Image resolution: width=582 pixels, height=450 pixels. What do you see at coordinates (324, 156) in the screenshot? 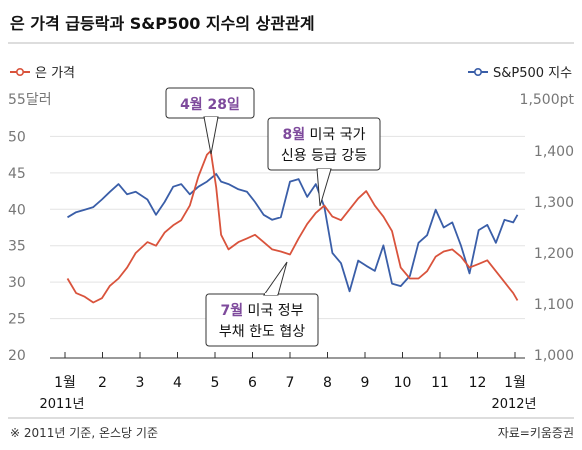
I see `annotation-aug-line2: 신용 등급 강등` at bounding box center [324, 156].